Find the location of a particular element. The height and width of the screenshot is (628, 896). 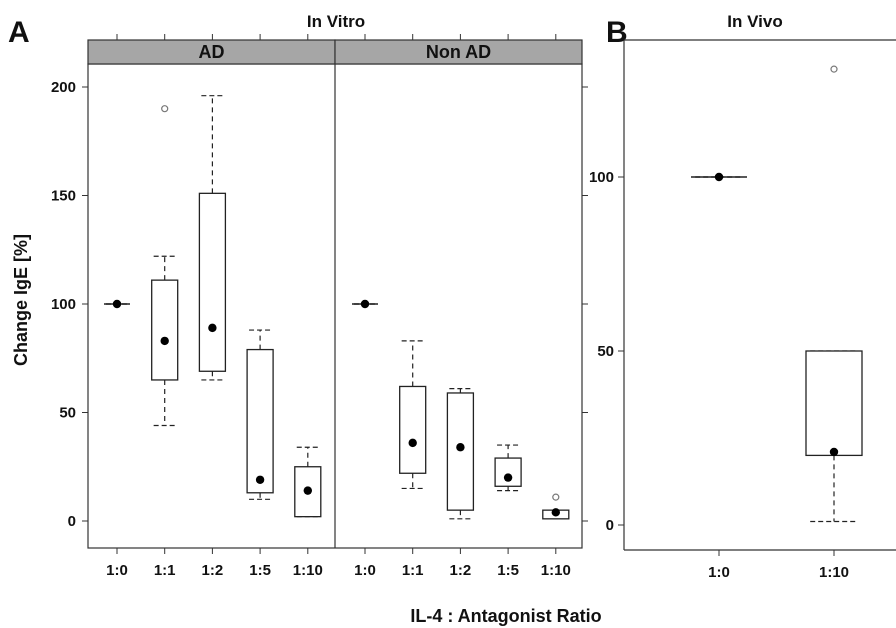

non-ad-box-3-median-point is located at coordinates (508, 477).